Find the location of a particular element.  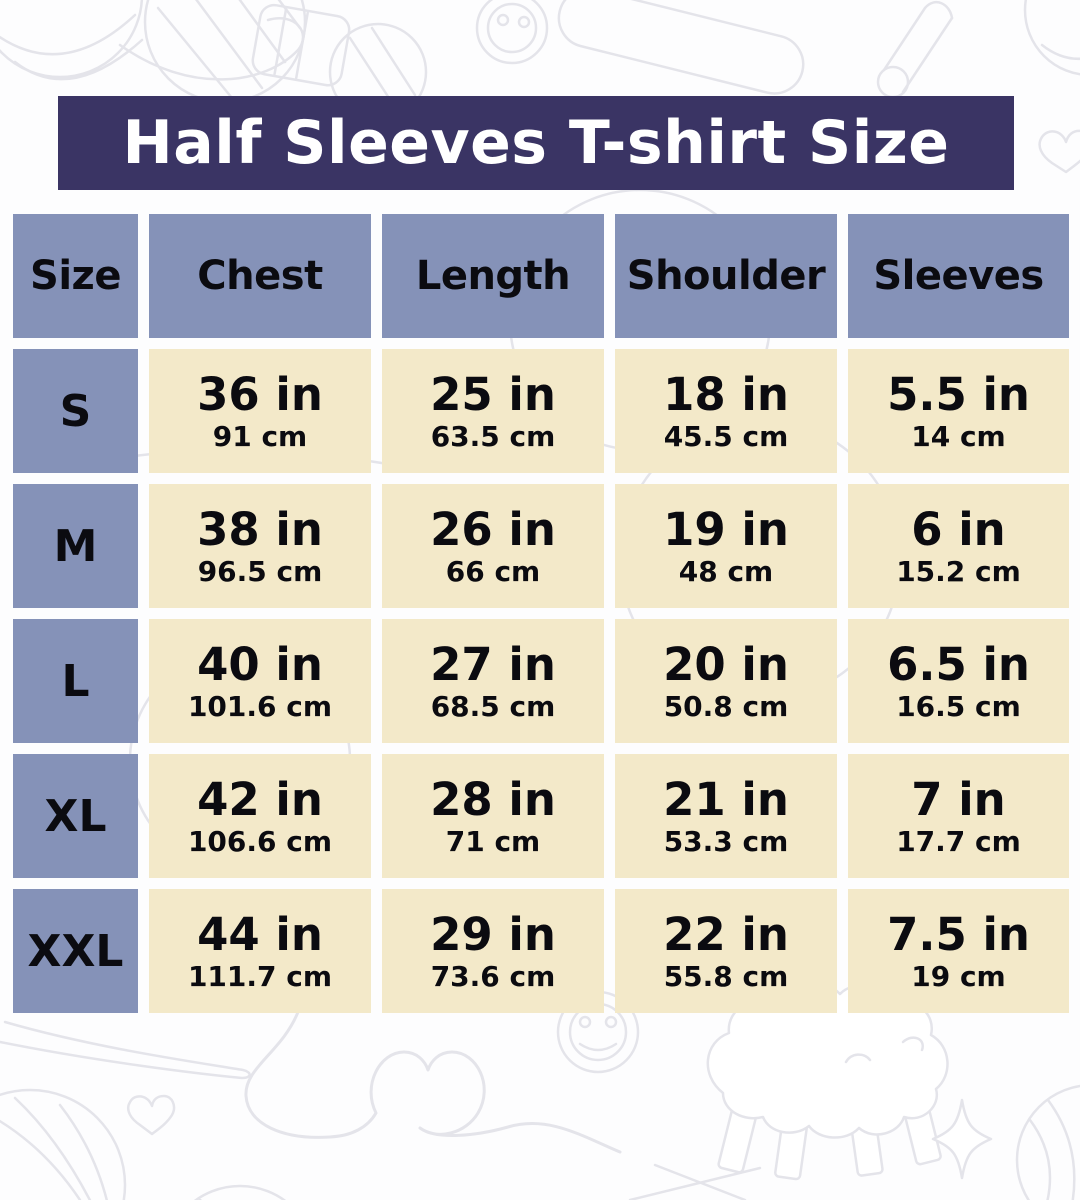

inches-value: 6 in is located at coordinates (958, 530).